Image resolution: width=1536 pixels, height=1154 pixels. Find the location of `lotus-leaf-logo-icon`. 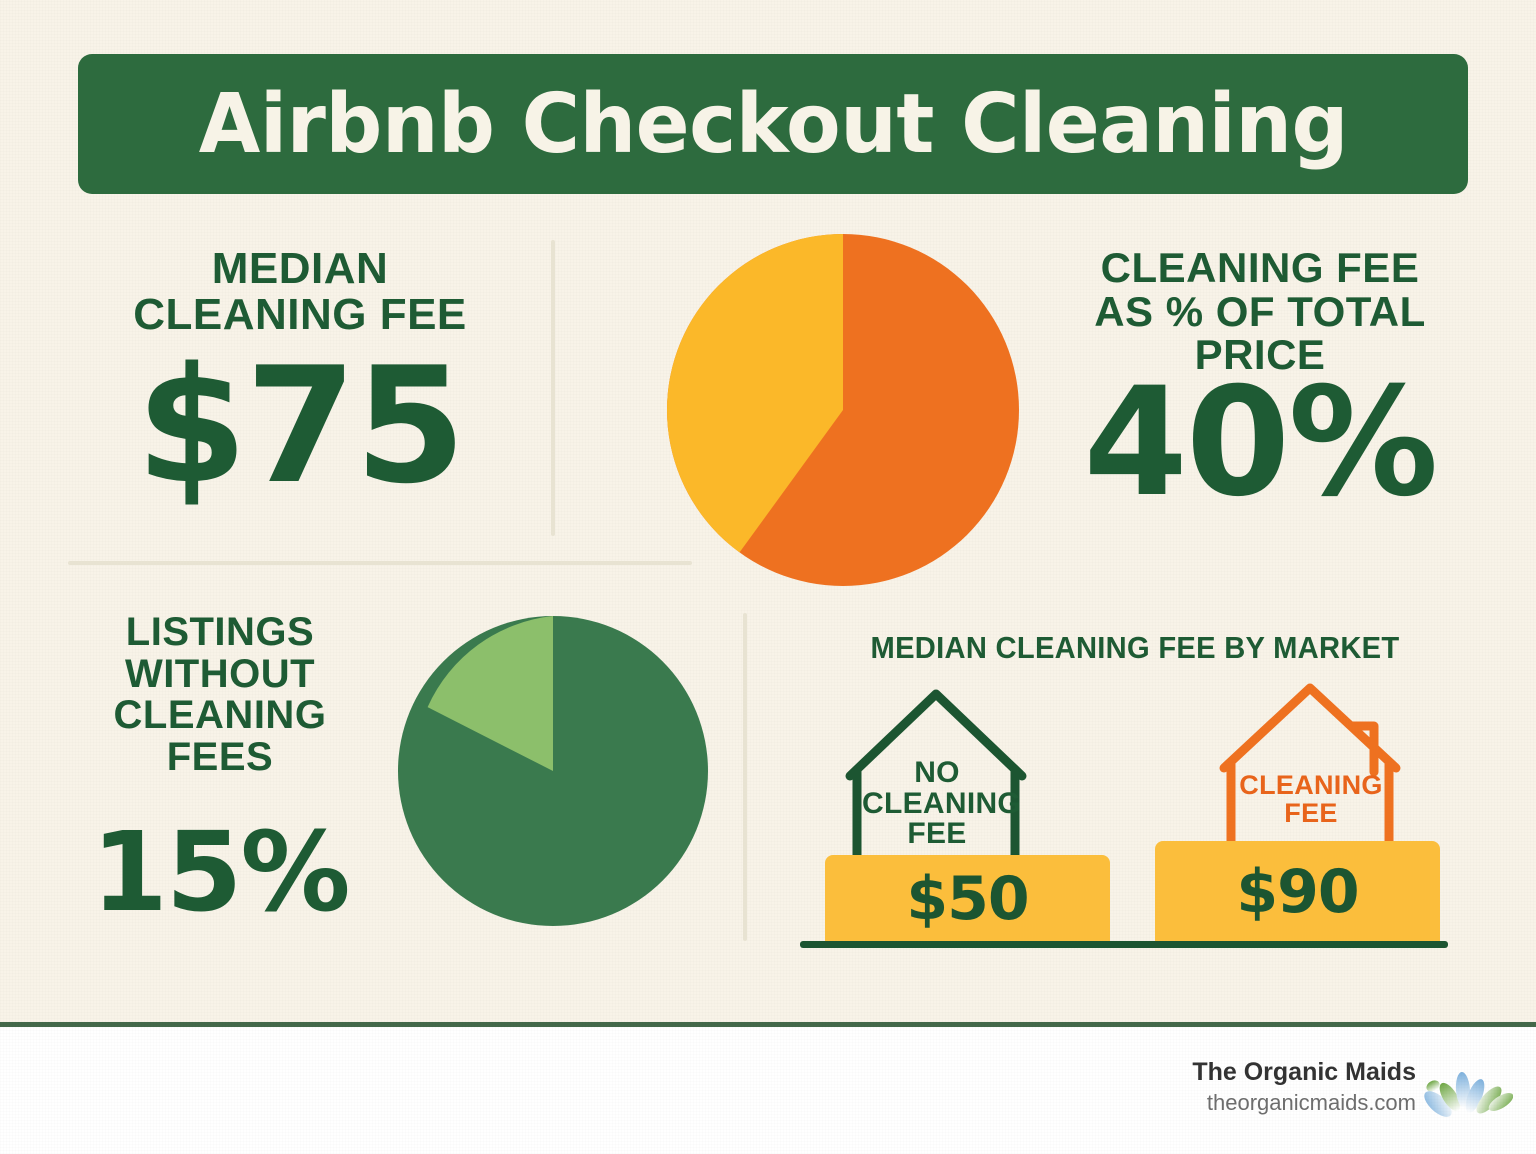

lotus-leaf-logo-icon is located at coordinates (1465, 1092).